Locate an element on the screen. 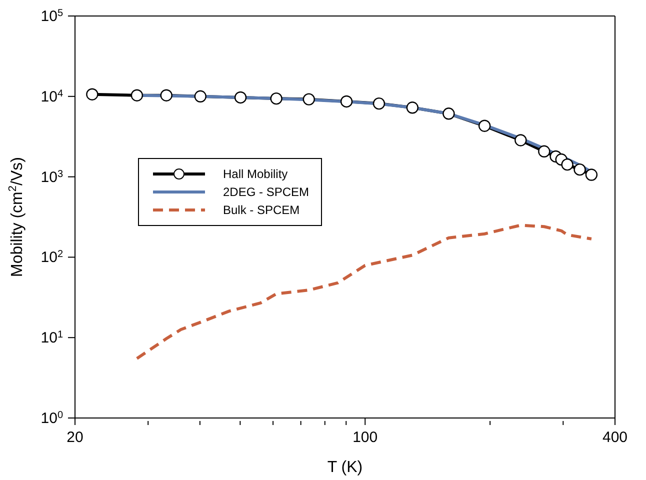 The height and width of the screenshot is (480, 646). legend-label: Bulk - SPCEM is located at coordinates (261, 210).